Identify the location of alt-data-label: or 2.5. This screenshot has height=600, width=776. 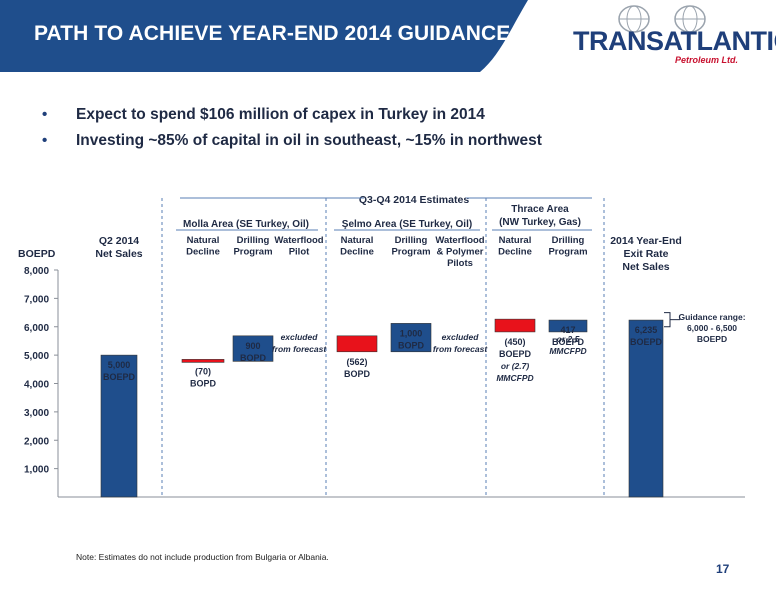
(568, 339).